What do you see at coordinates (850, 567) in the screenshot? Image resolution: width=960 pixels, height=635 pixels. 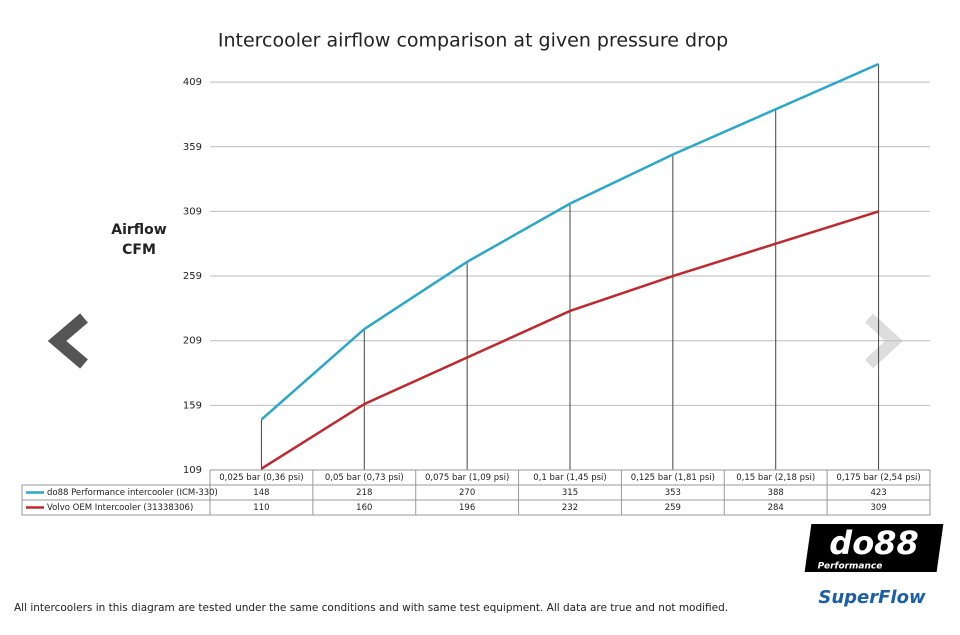 I see `logo-sub: Performance` at bounding box center [850, 567].